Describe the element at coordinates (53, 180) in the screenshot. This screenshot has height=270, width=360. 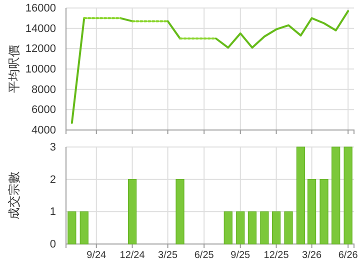
I see `y-tick-label: 2` at that location.